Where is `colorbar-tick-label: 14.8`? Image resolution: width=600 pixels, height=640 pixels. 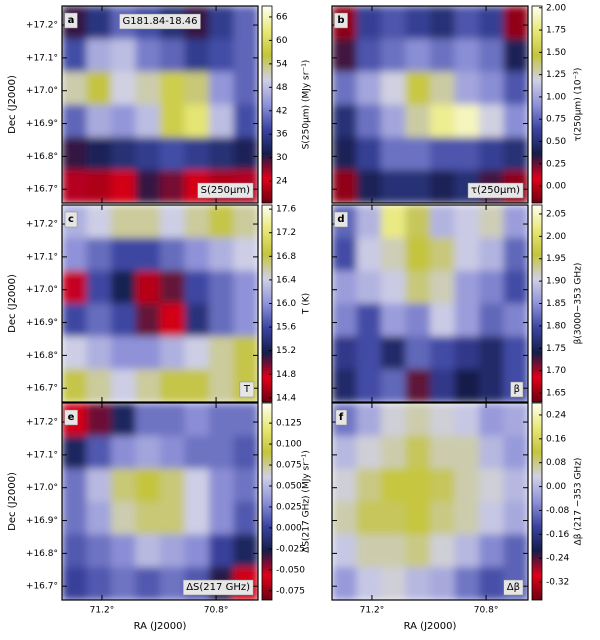 colorbar-tick-label: 14.8 is located at coordinates (286, 375).